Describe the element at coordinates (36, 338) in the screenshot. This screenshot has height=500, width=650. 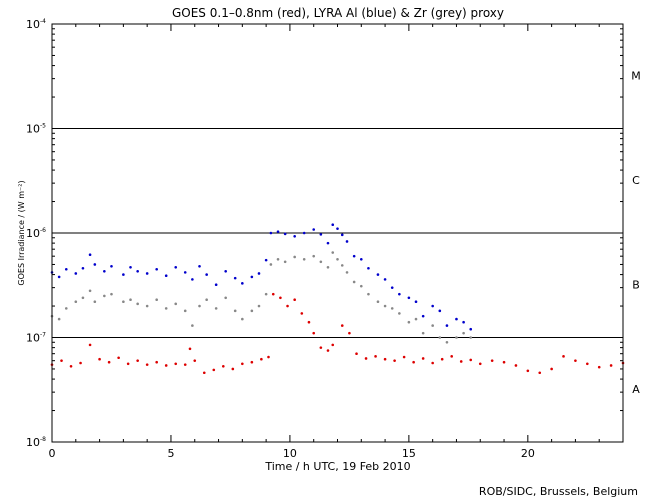
I see `y-tick-label: 10⁻⁷` at that location.